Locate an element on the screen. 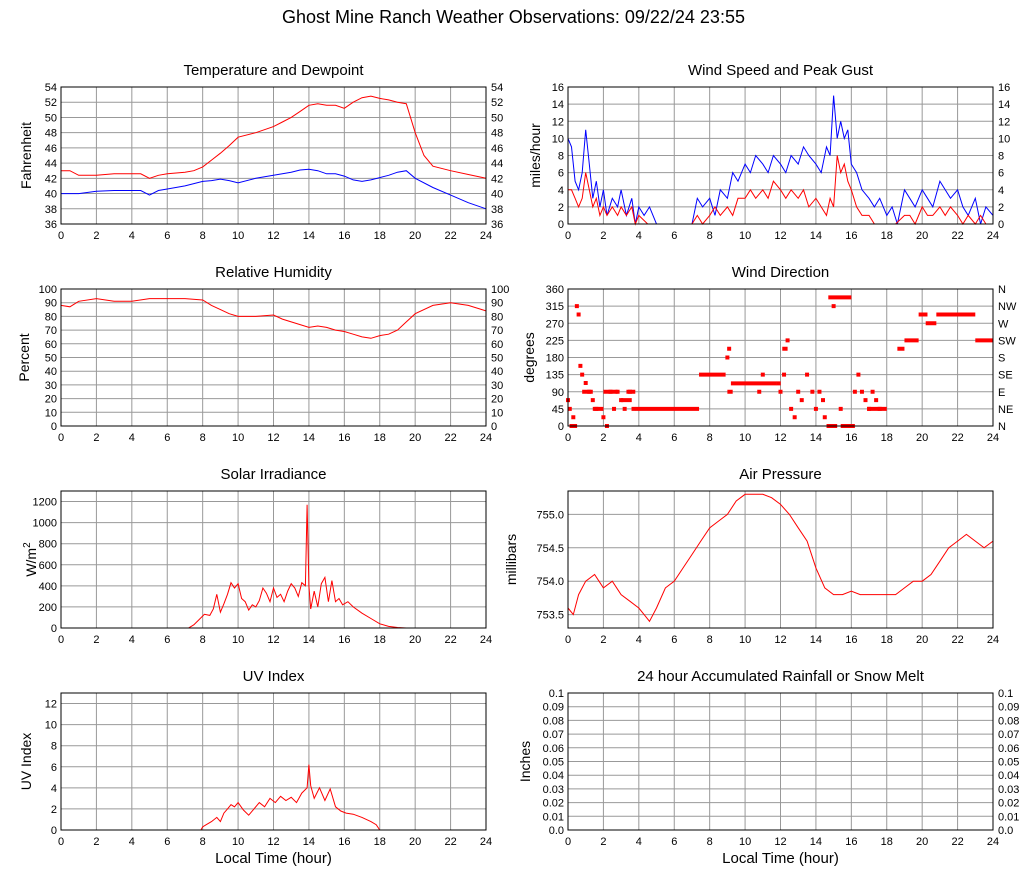 The width and height of the screenshot is (1027, 878). y-tick-label: 754.0 is located at coordinates (550, 582).